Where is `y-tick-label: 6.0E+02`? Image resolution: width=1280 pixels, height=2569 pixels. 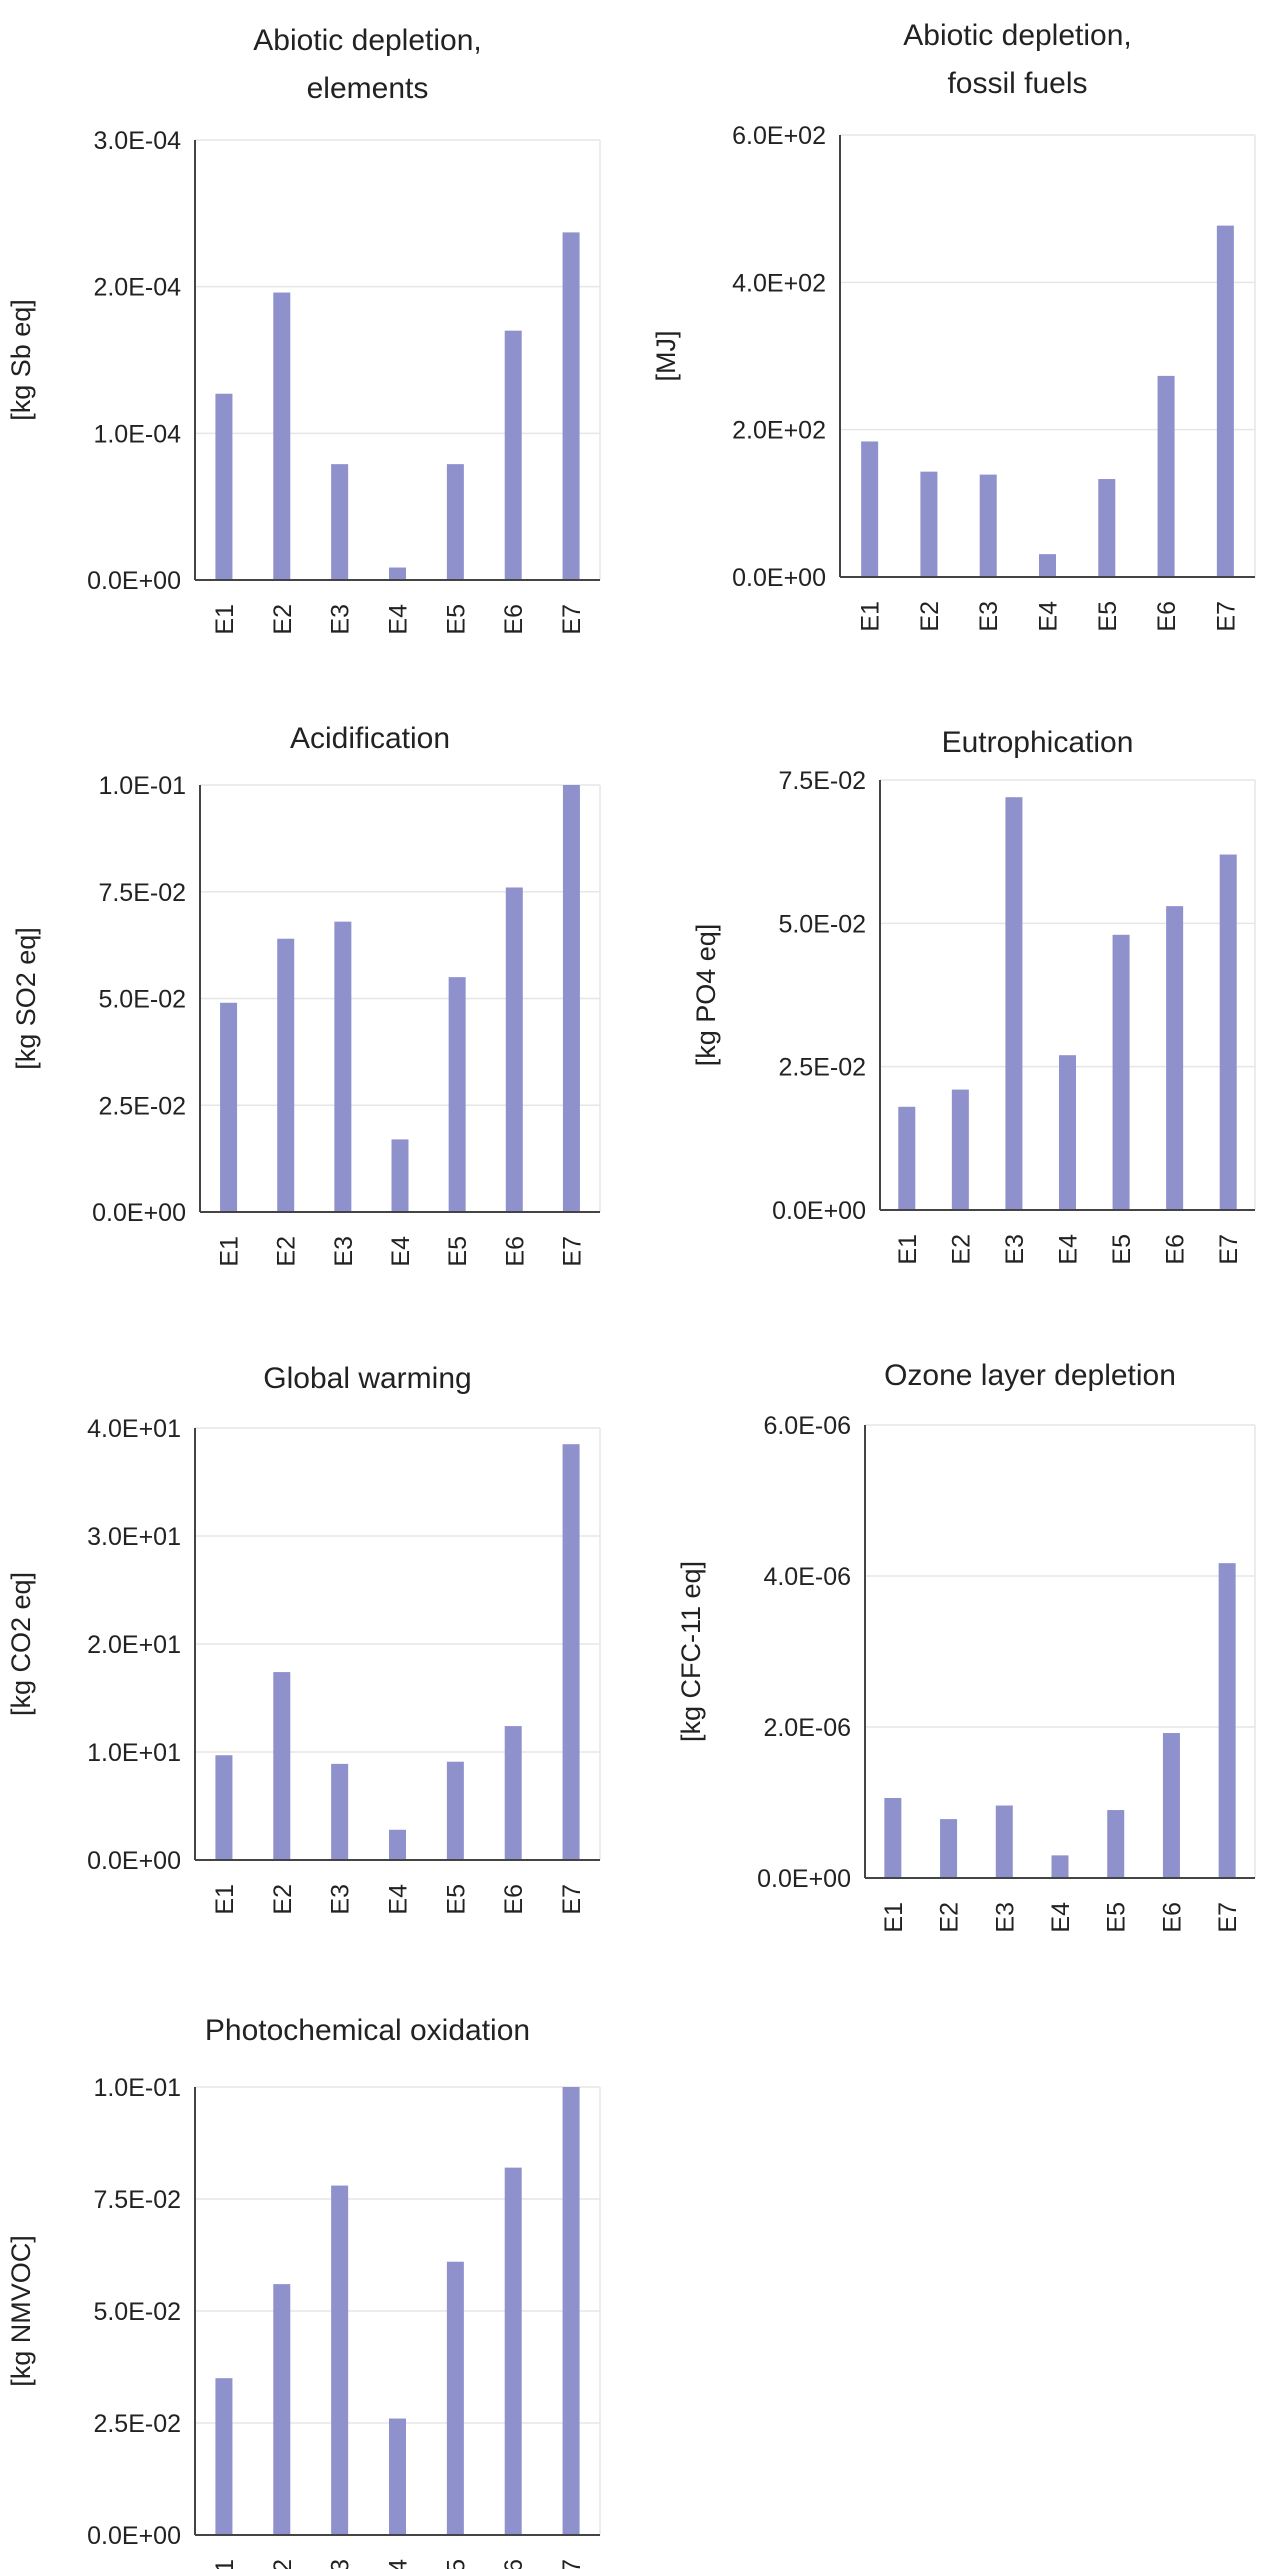 y-tick-label: 6.0E+02 is located at coordinates (779, 136).